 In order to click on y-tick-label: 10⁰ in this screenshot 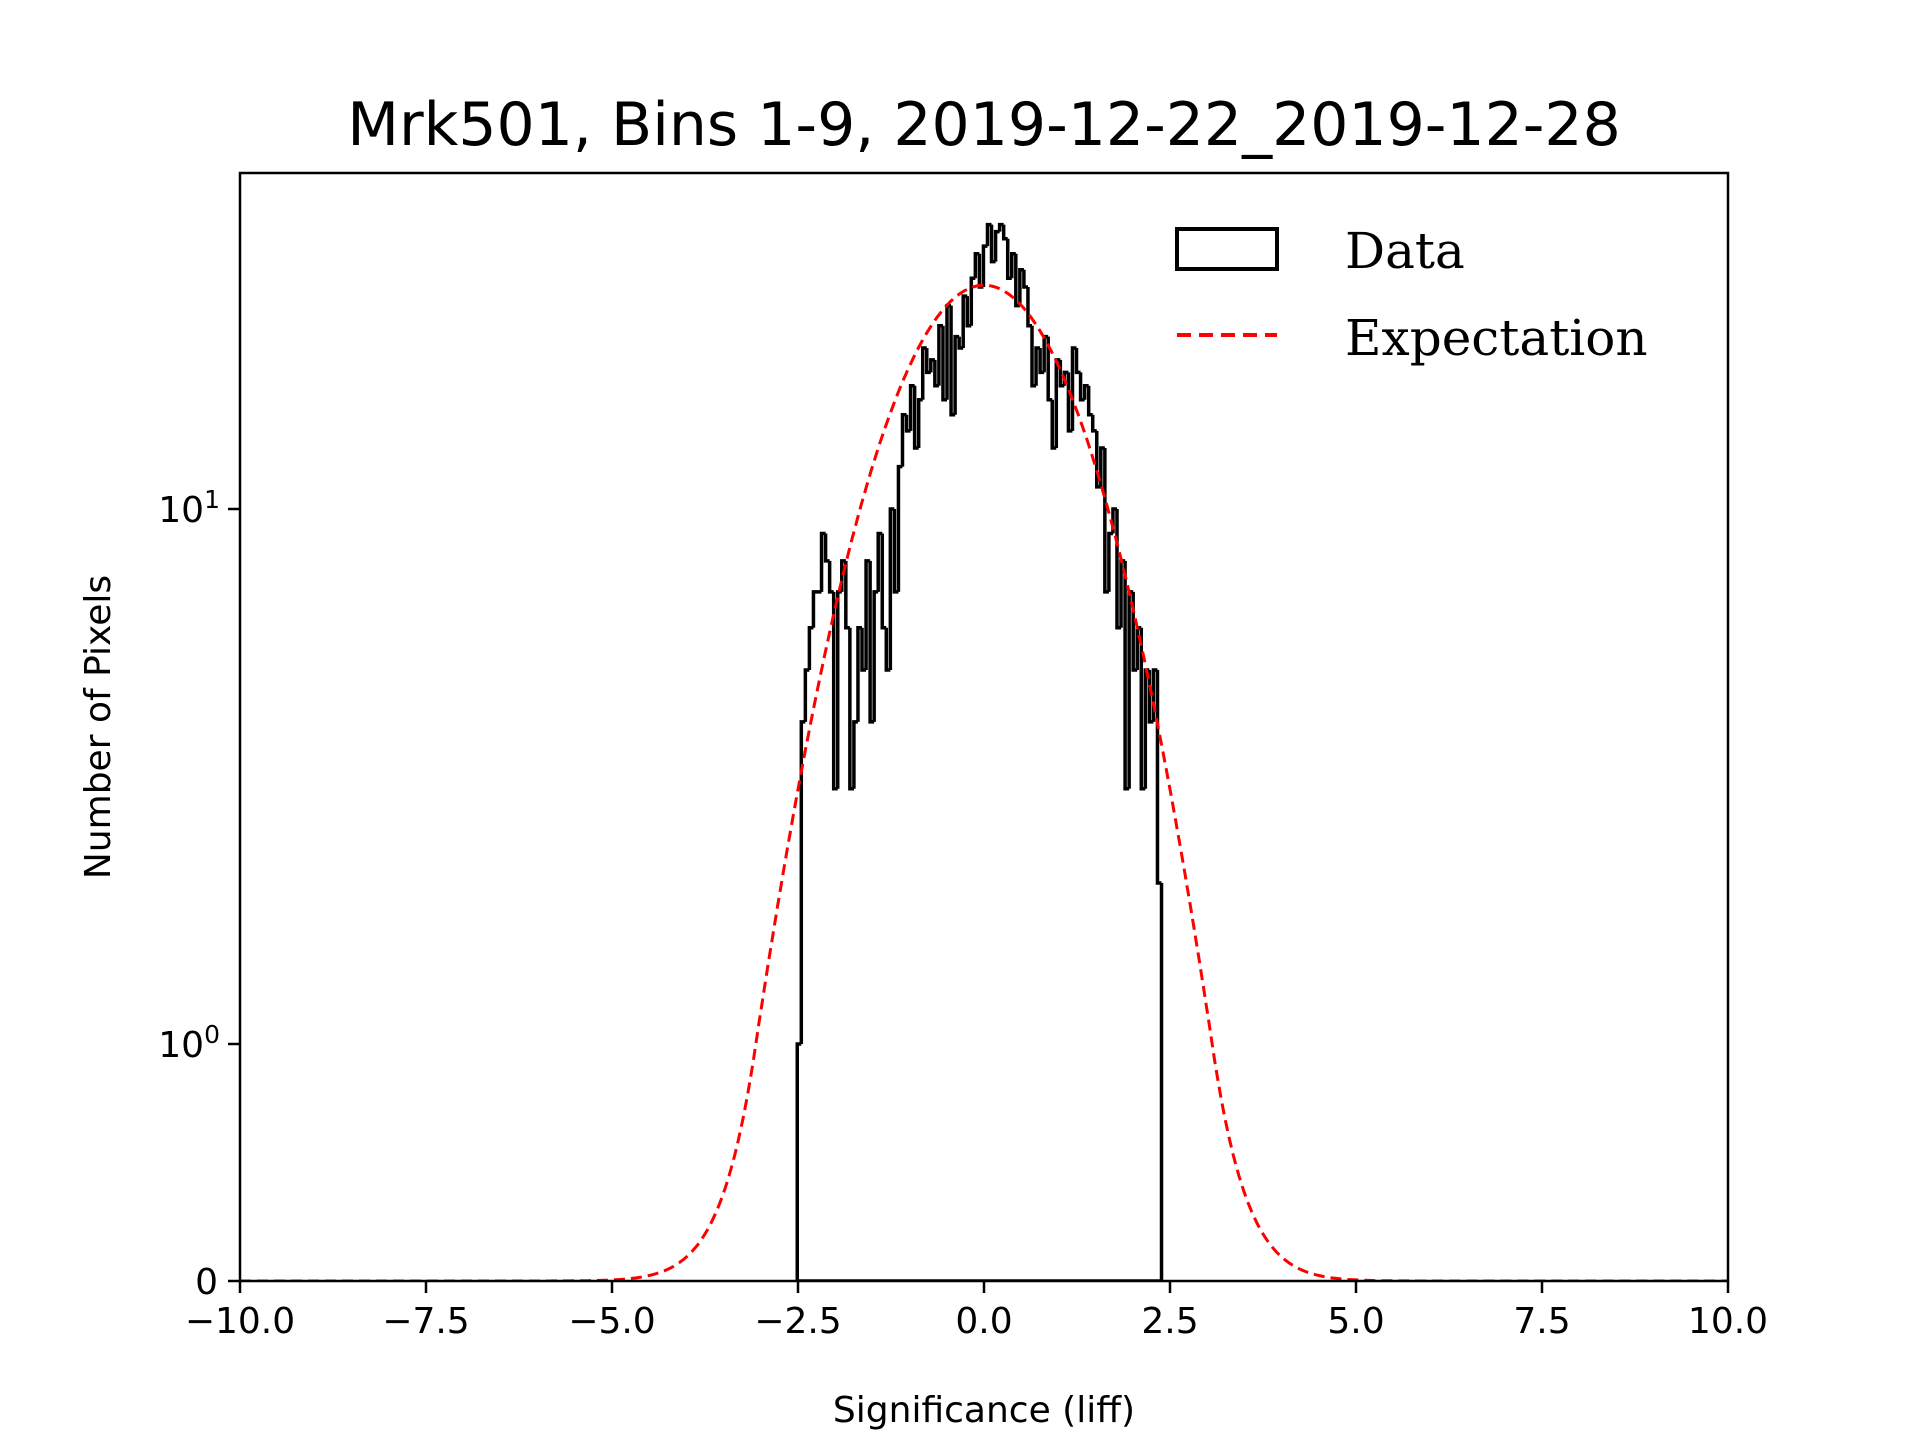, I will do `click(189, 1043)`.